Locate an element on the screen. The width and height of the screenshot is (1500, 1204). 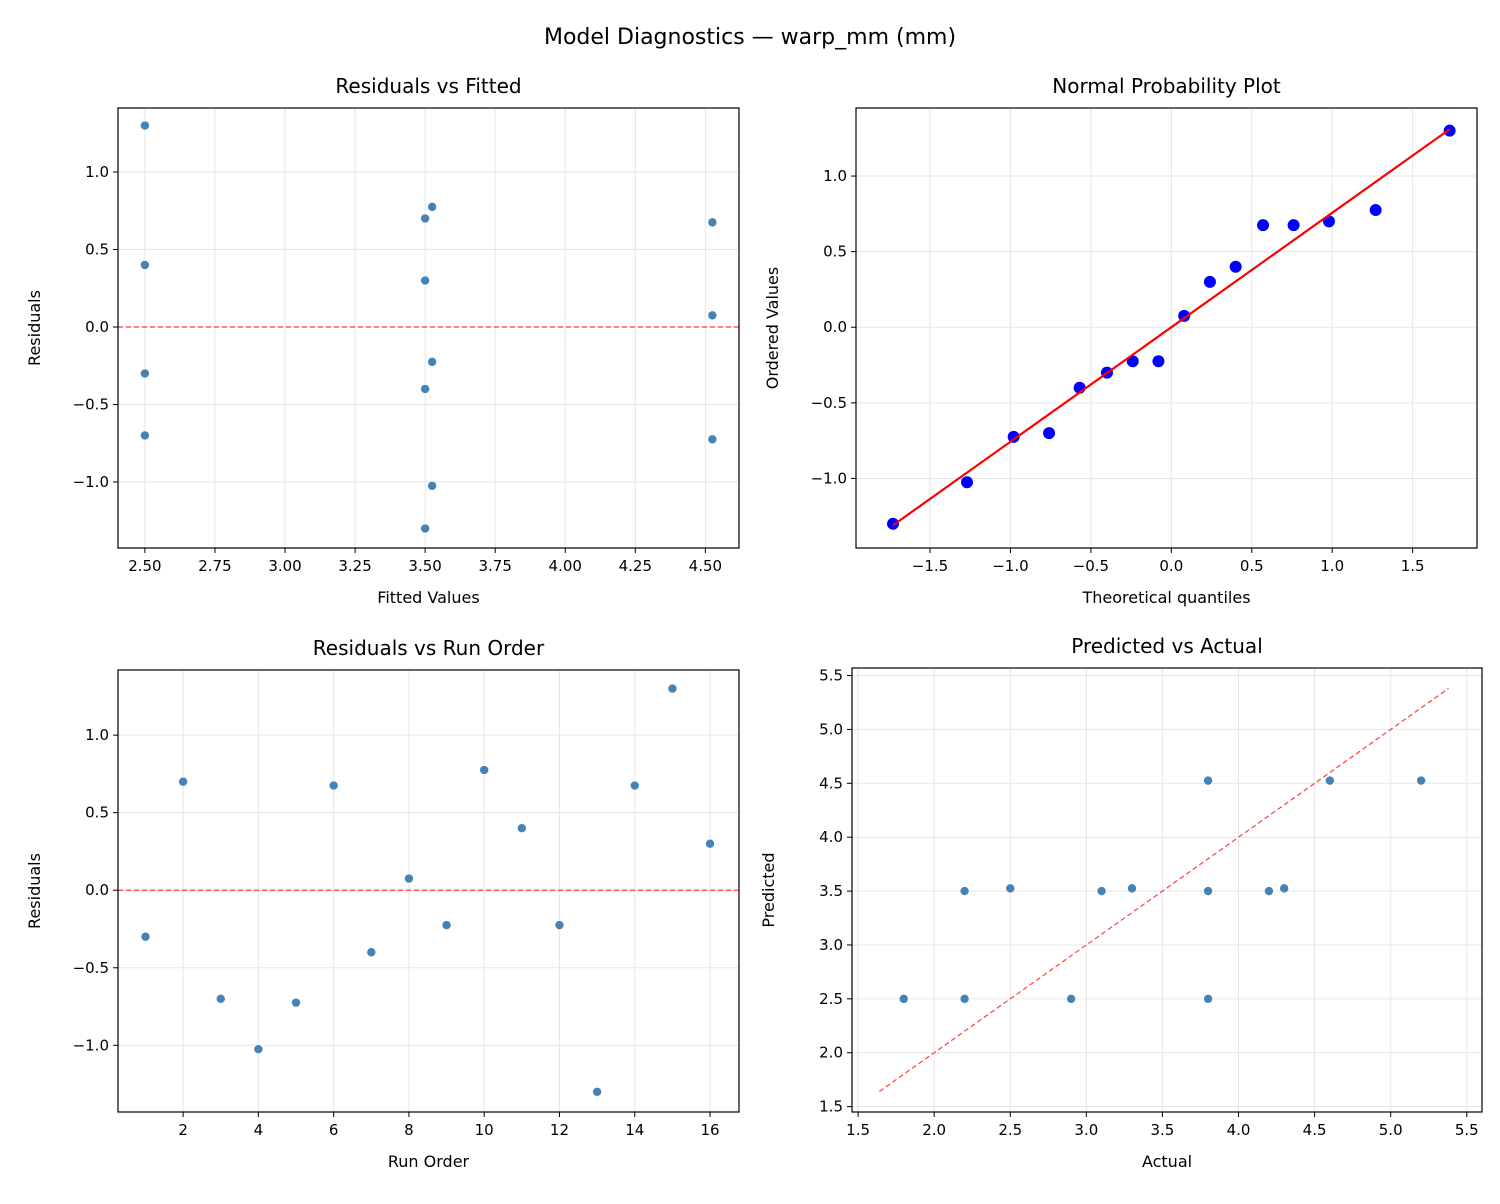
x-tick-label: 0.0 is located at coordinates (1171, 566).